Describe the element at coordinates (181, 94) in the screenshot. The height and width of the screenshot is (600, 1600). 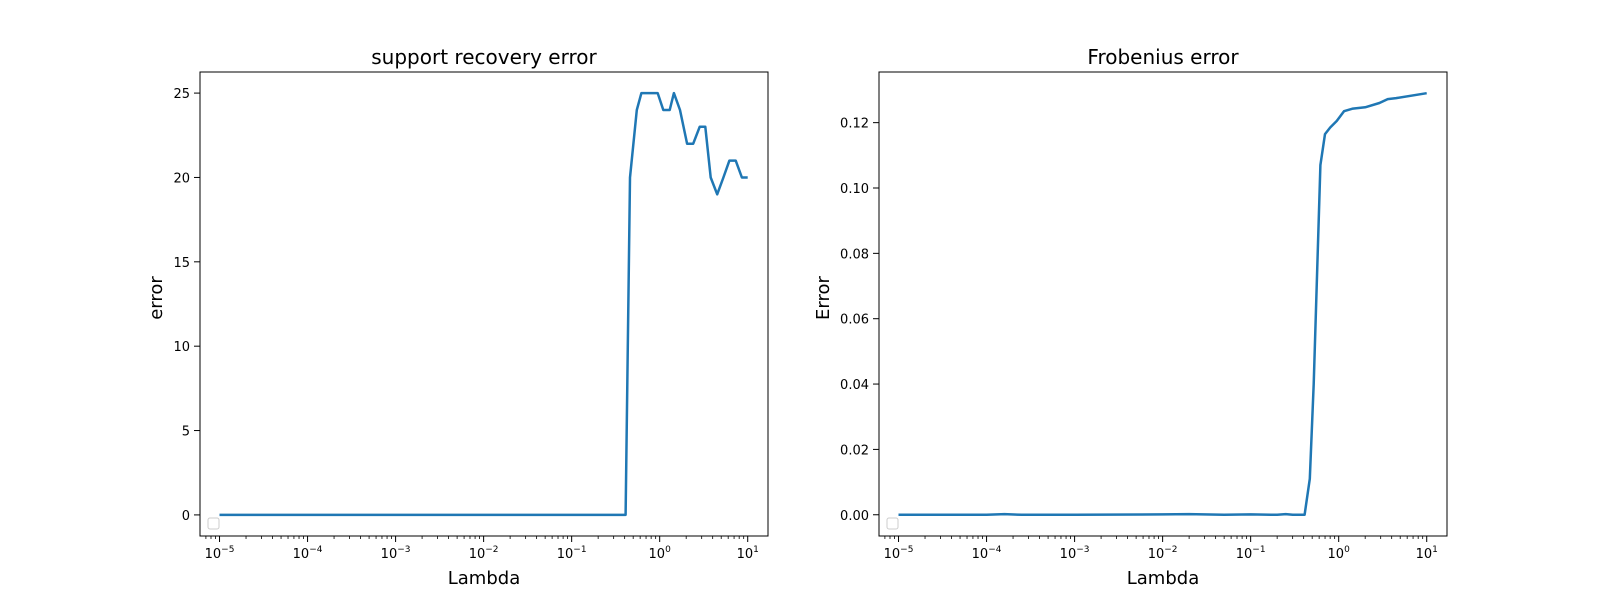
I see `y-tick-label: 25` at that location.